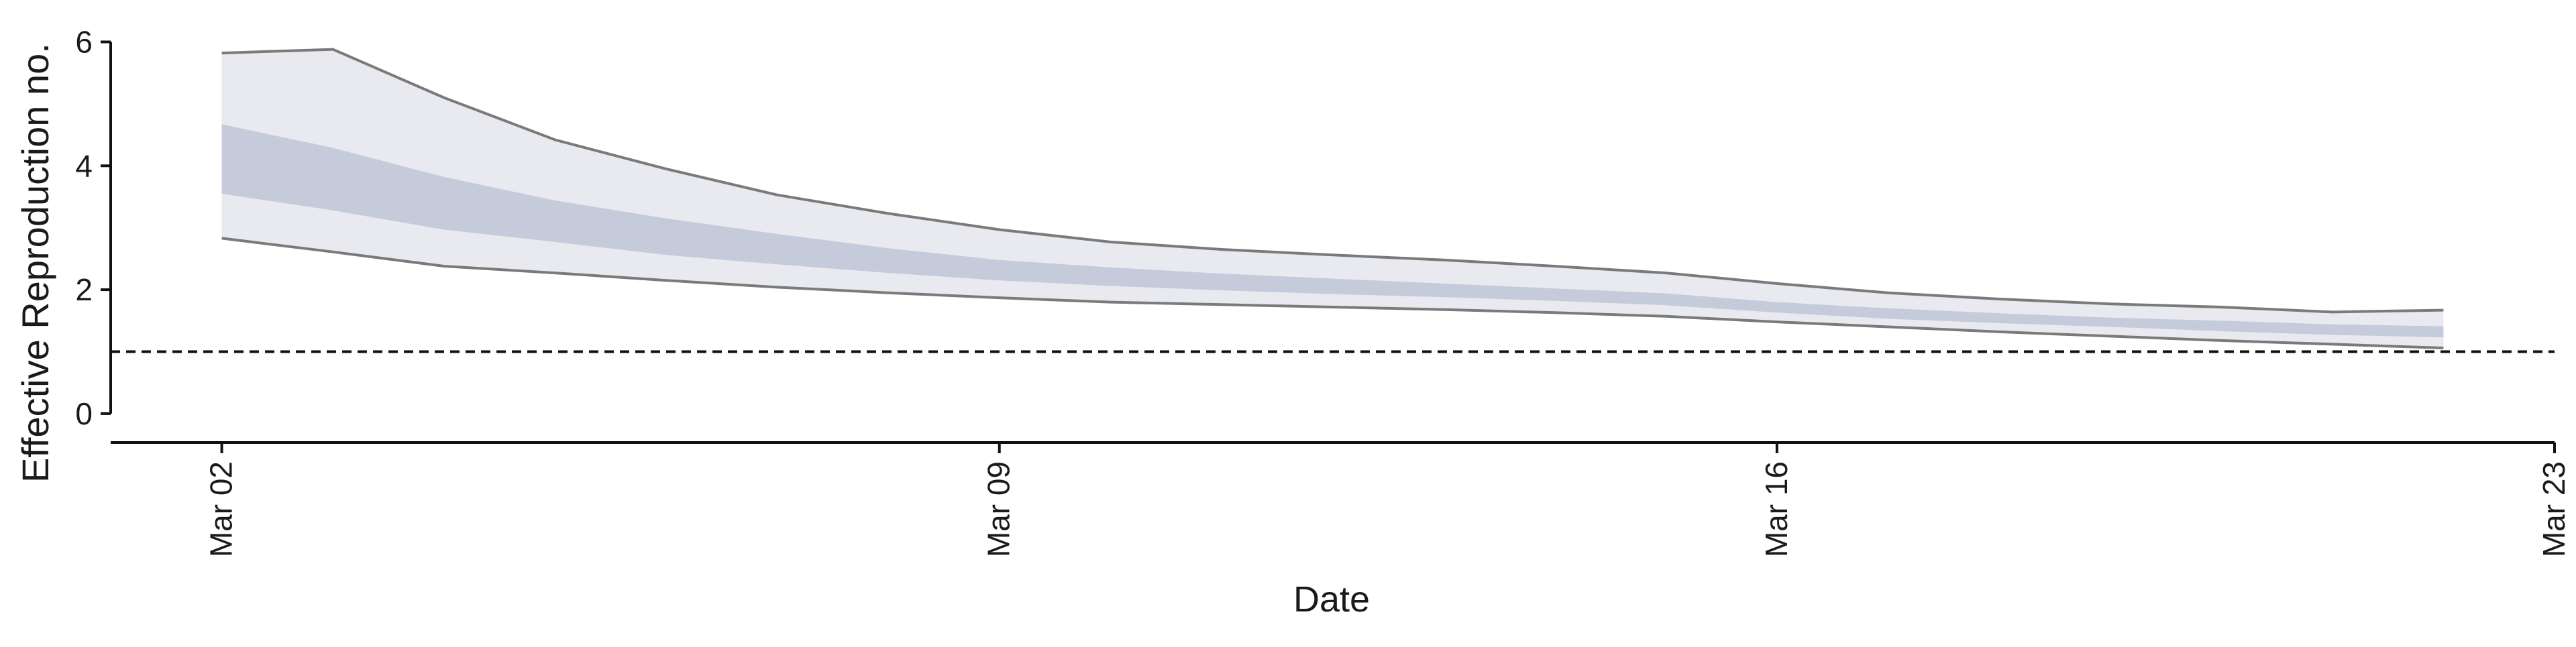 Image resolution: width=2576 pixels, height=647 pixels. I want to click on x-axis-label: Date, so click(1331, 599).